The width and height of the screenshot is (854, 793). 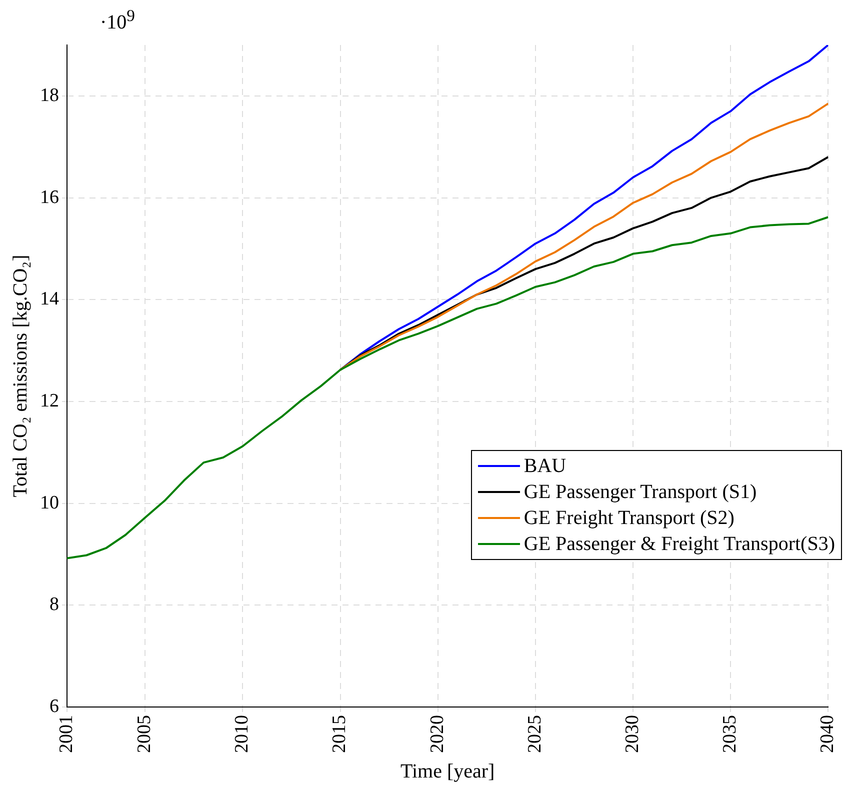 I want to click on legend-label: BAU, so click(x=546, y=466).